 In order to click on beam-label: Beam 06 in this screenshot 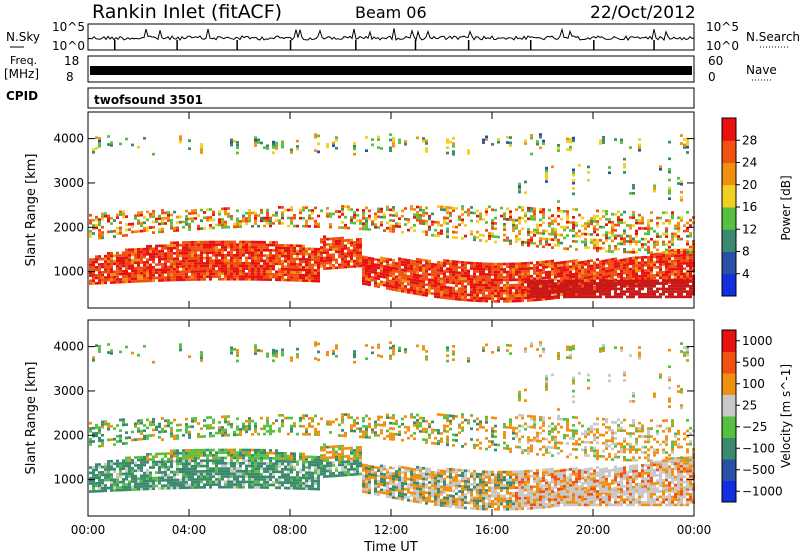, I will do `click(391, 12)`.